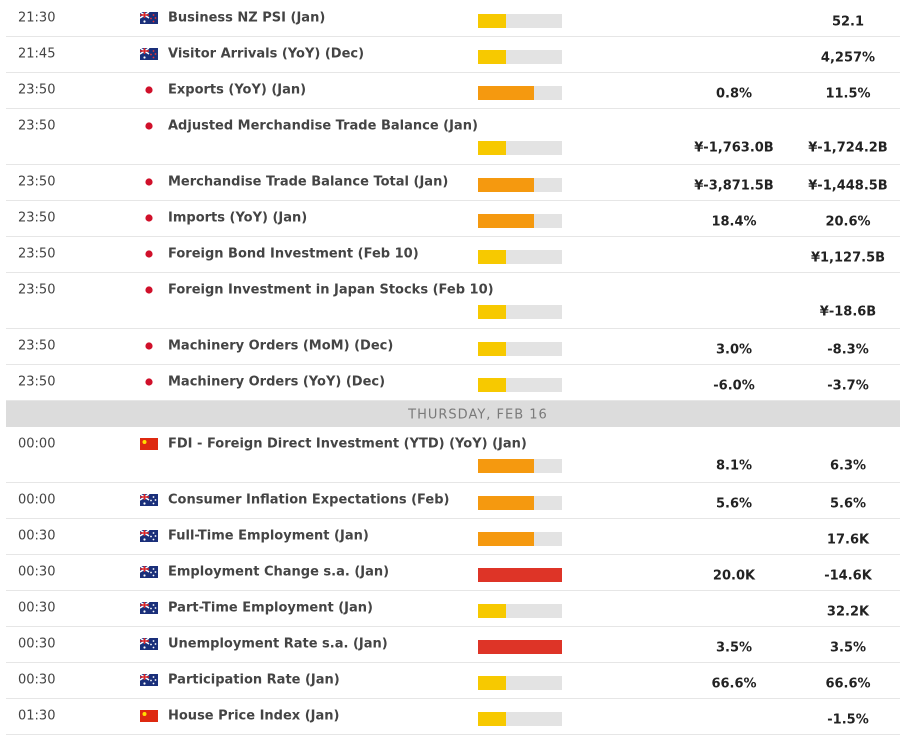  What do you see at coordinates (36, 54) in the screenshot?
I see `time: 21:45` at bounding box center [36, 54].